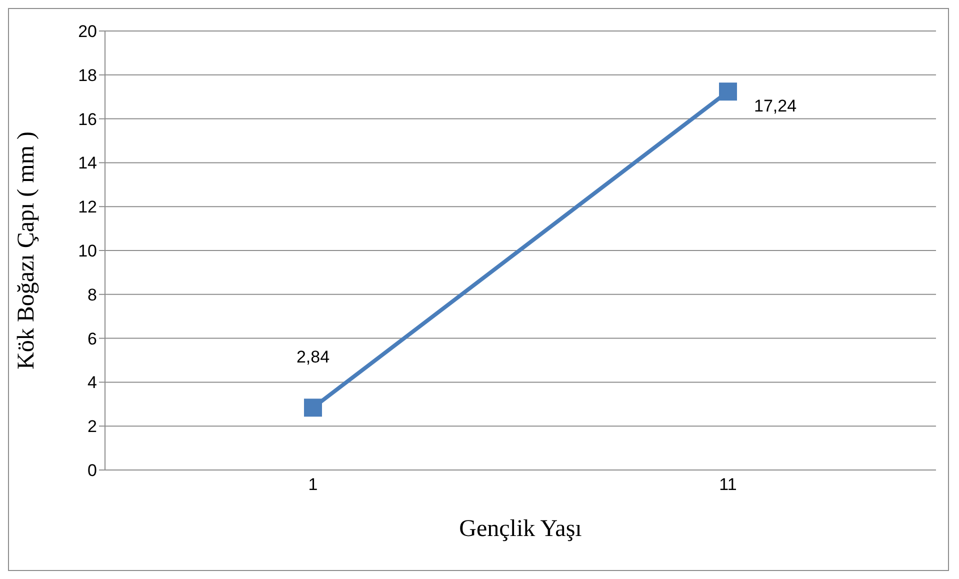 The image size is (959, 579). I want to click on y-tick-label: 20, so click(87, 32).